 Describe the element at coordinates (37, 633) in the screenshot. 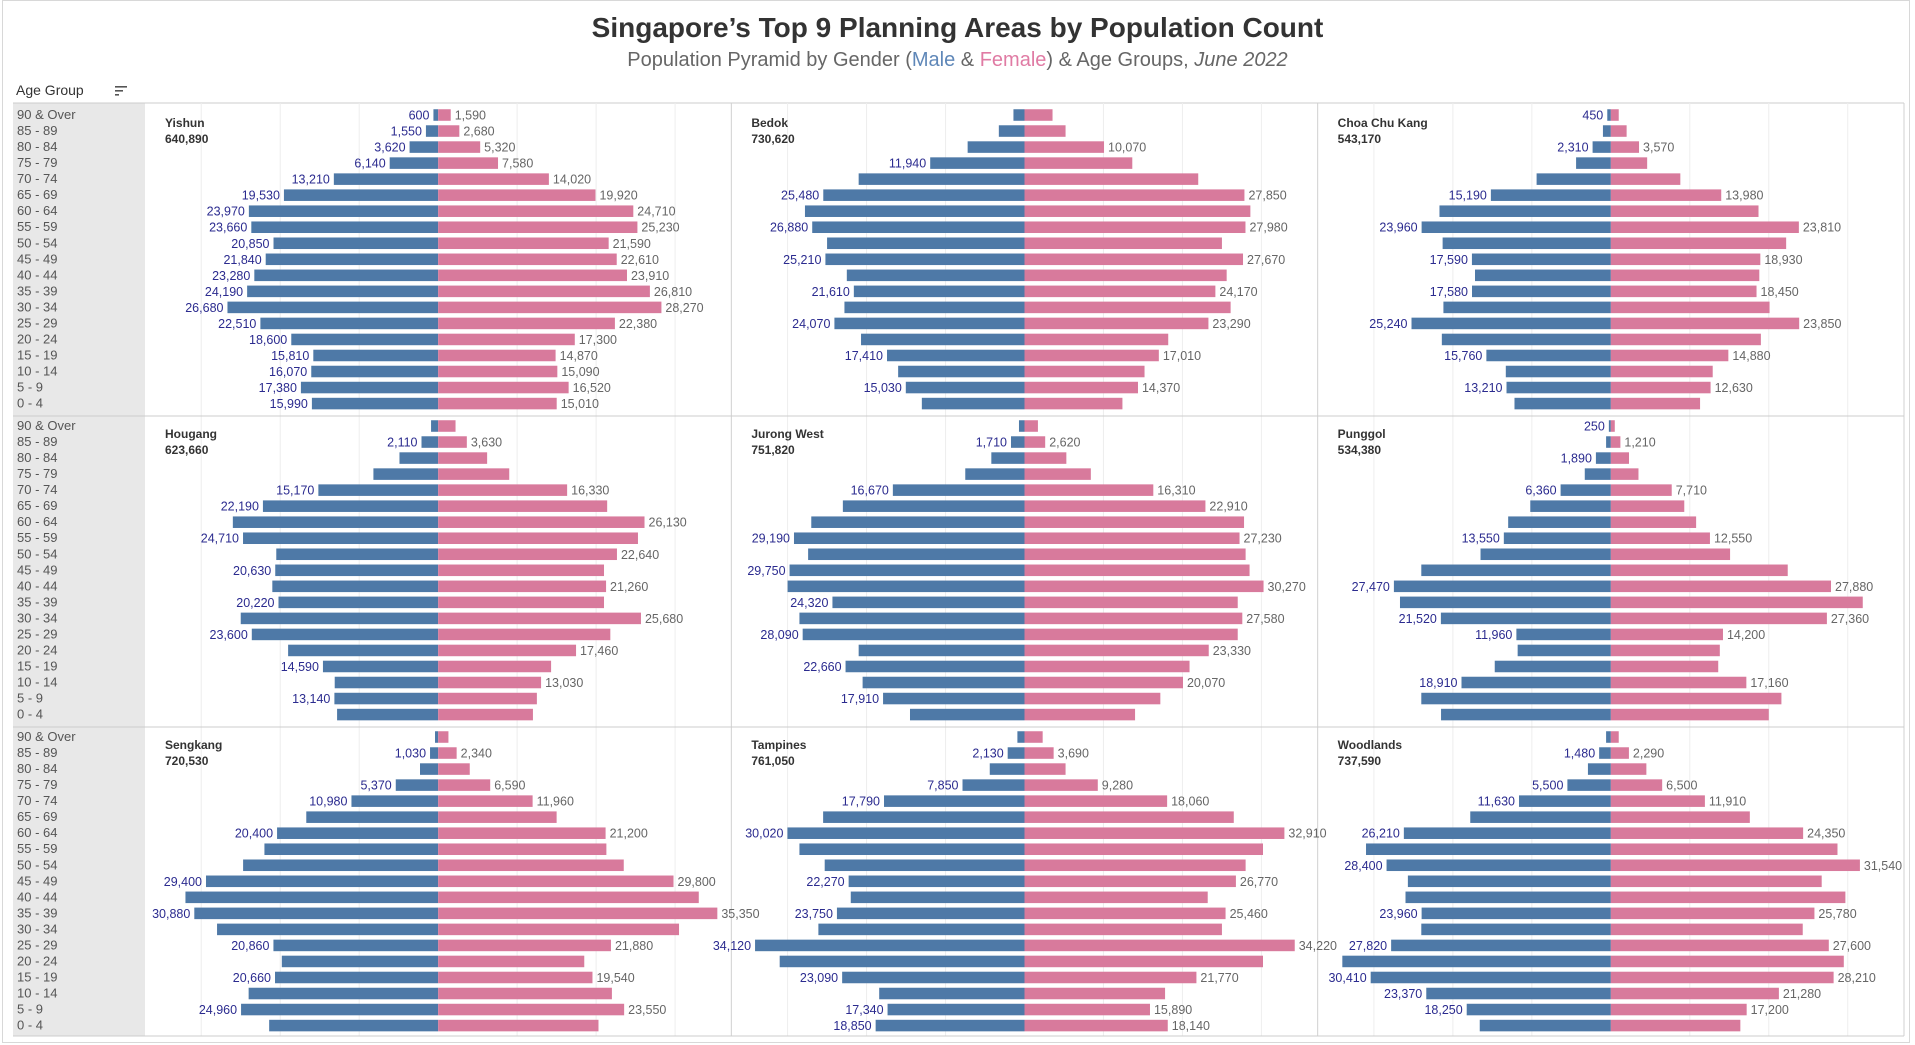

I see `age-group-label: 25 - 29` at that location.